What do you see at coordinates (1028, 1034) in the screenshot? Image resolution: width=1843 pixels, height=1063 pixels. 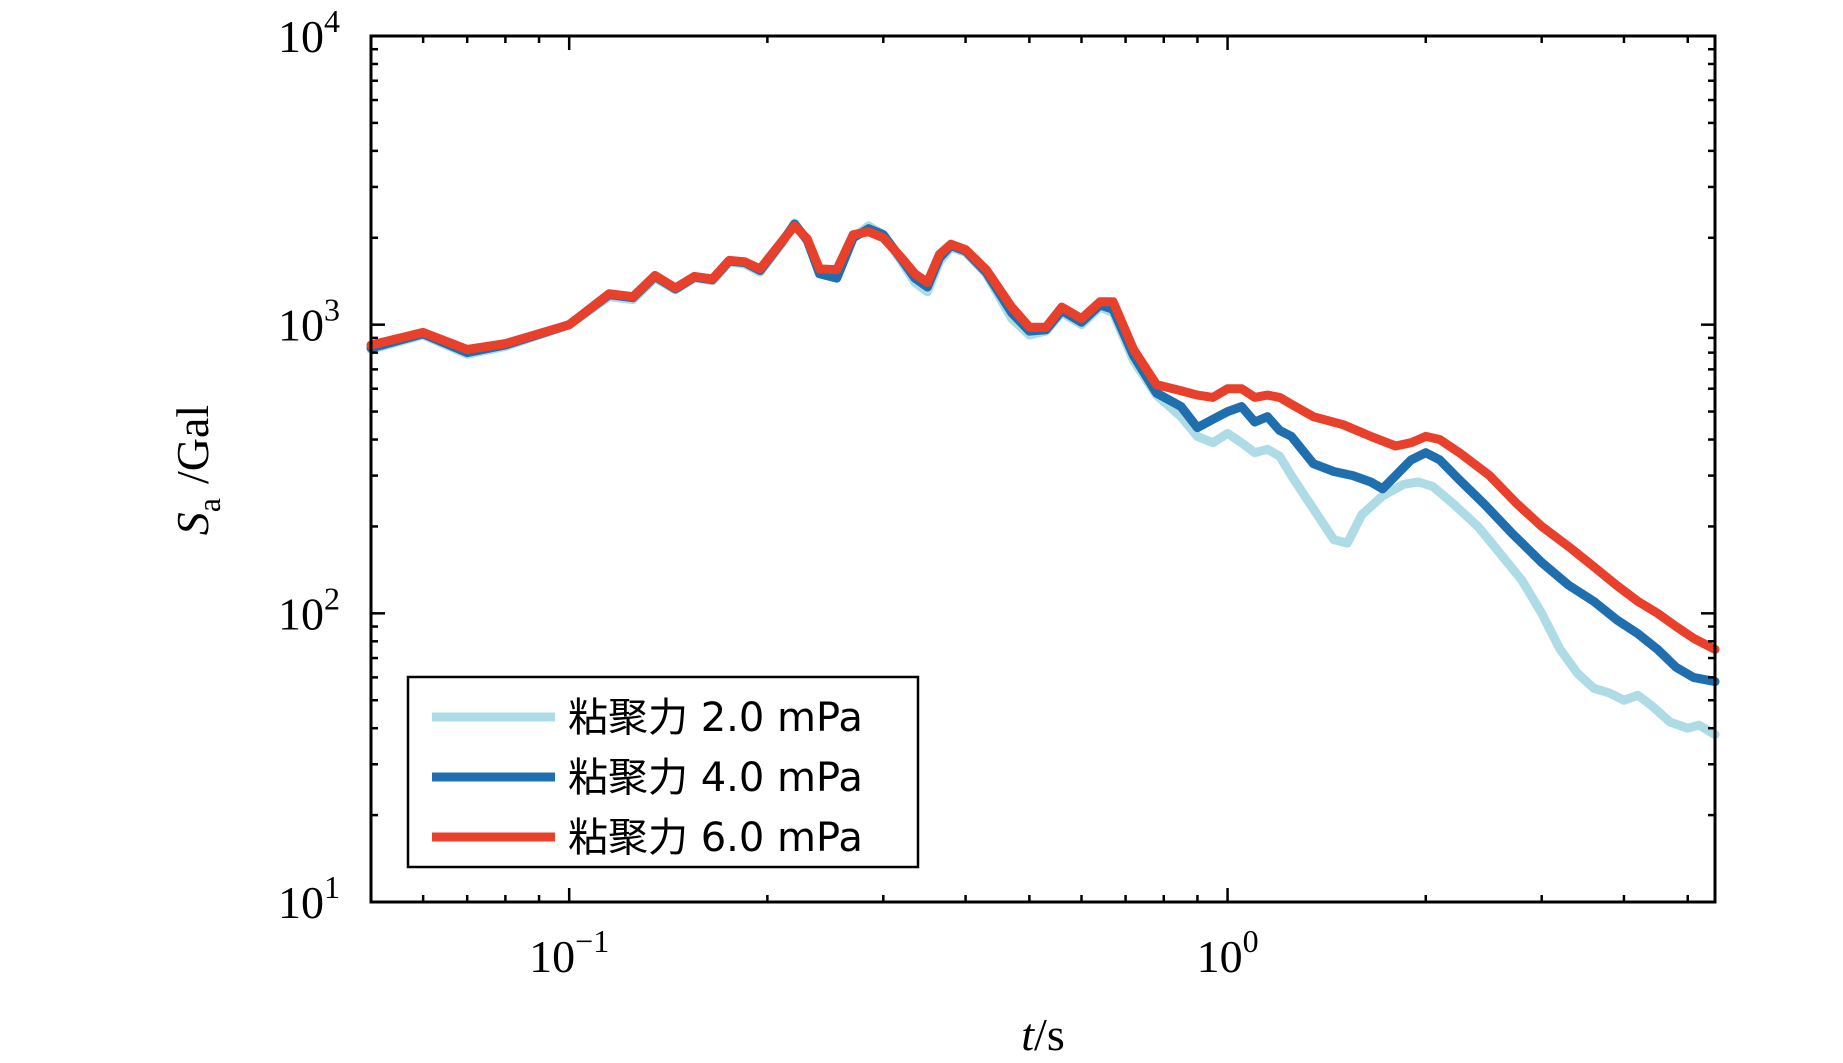 I see `x-axis-label-var: t` at bounding box center [1028, 1034].